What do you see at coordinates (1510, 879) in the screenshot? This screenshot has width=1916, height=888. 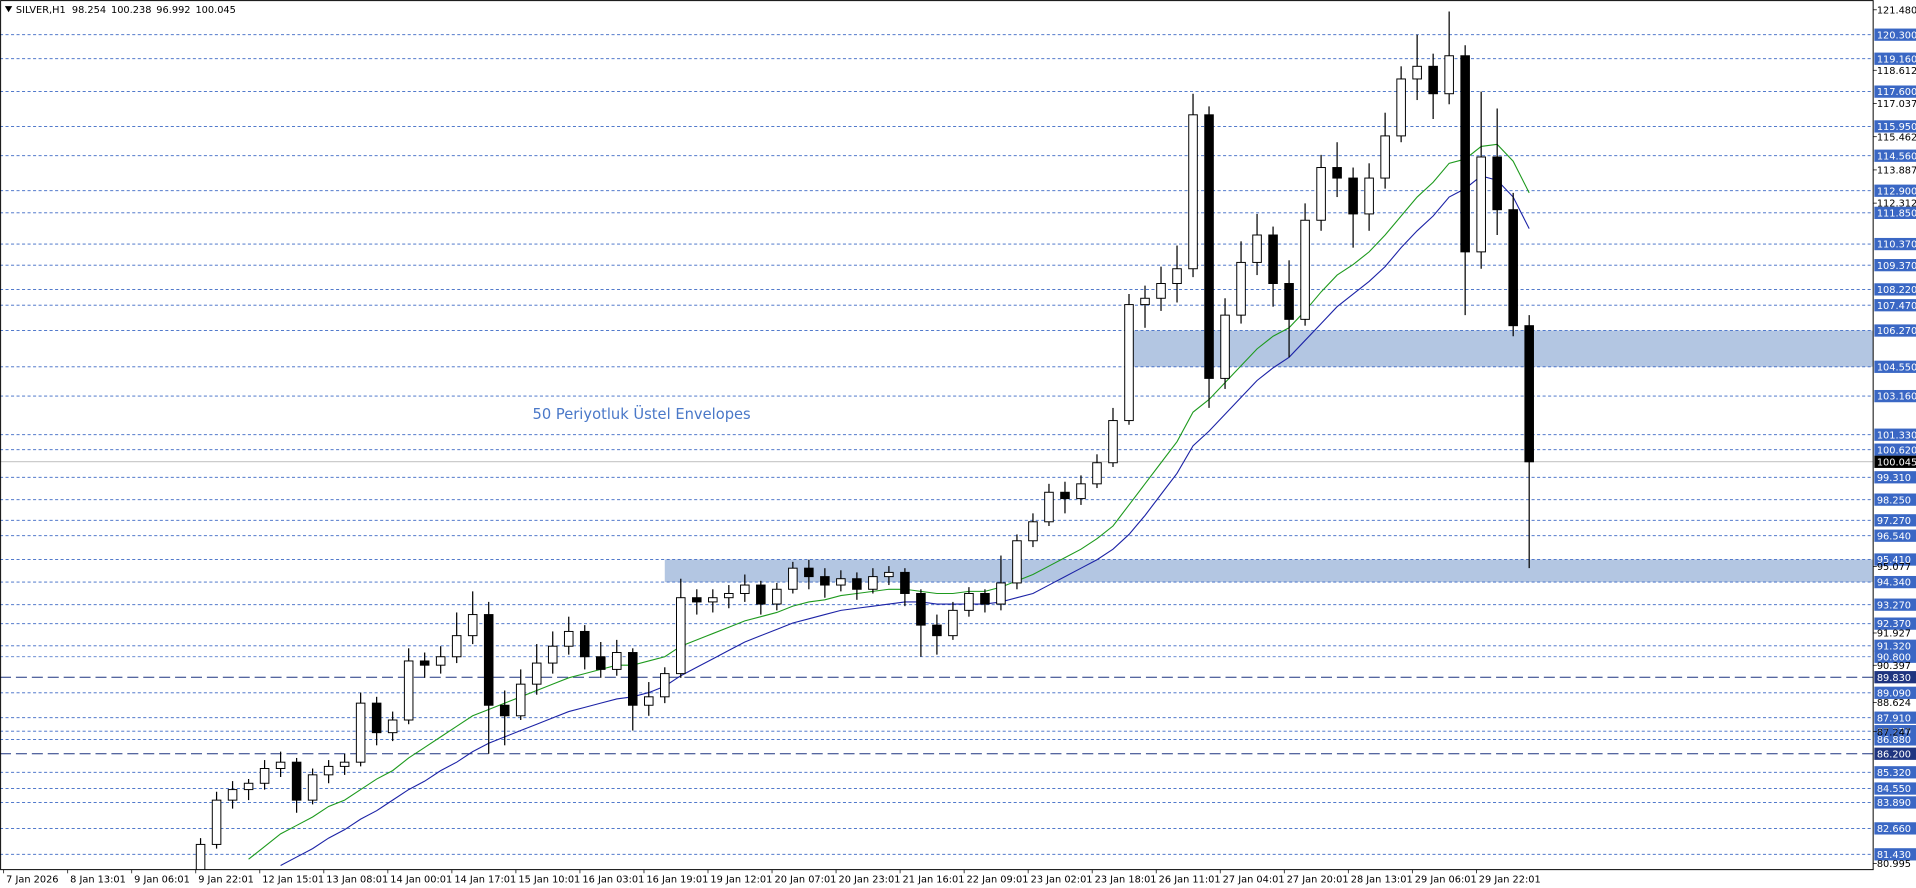 I see `x-tick-label: 29 Jan 22:01` at bounding box center [1510, 879].